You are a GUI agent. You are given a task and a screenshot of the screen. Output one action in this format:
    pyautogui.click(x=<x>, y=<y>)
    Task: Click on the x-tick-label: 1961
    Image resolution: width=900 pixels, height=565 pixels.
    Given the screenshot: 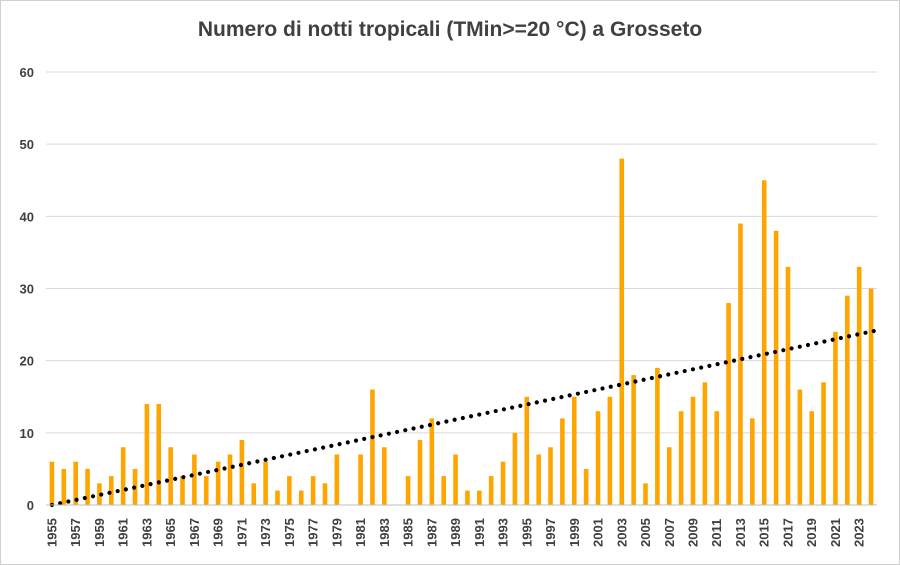 What is the action you would take?
    pyautogui.click(x=123, y=532)
    